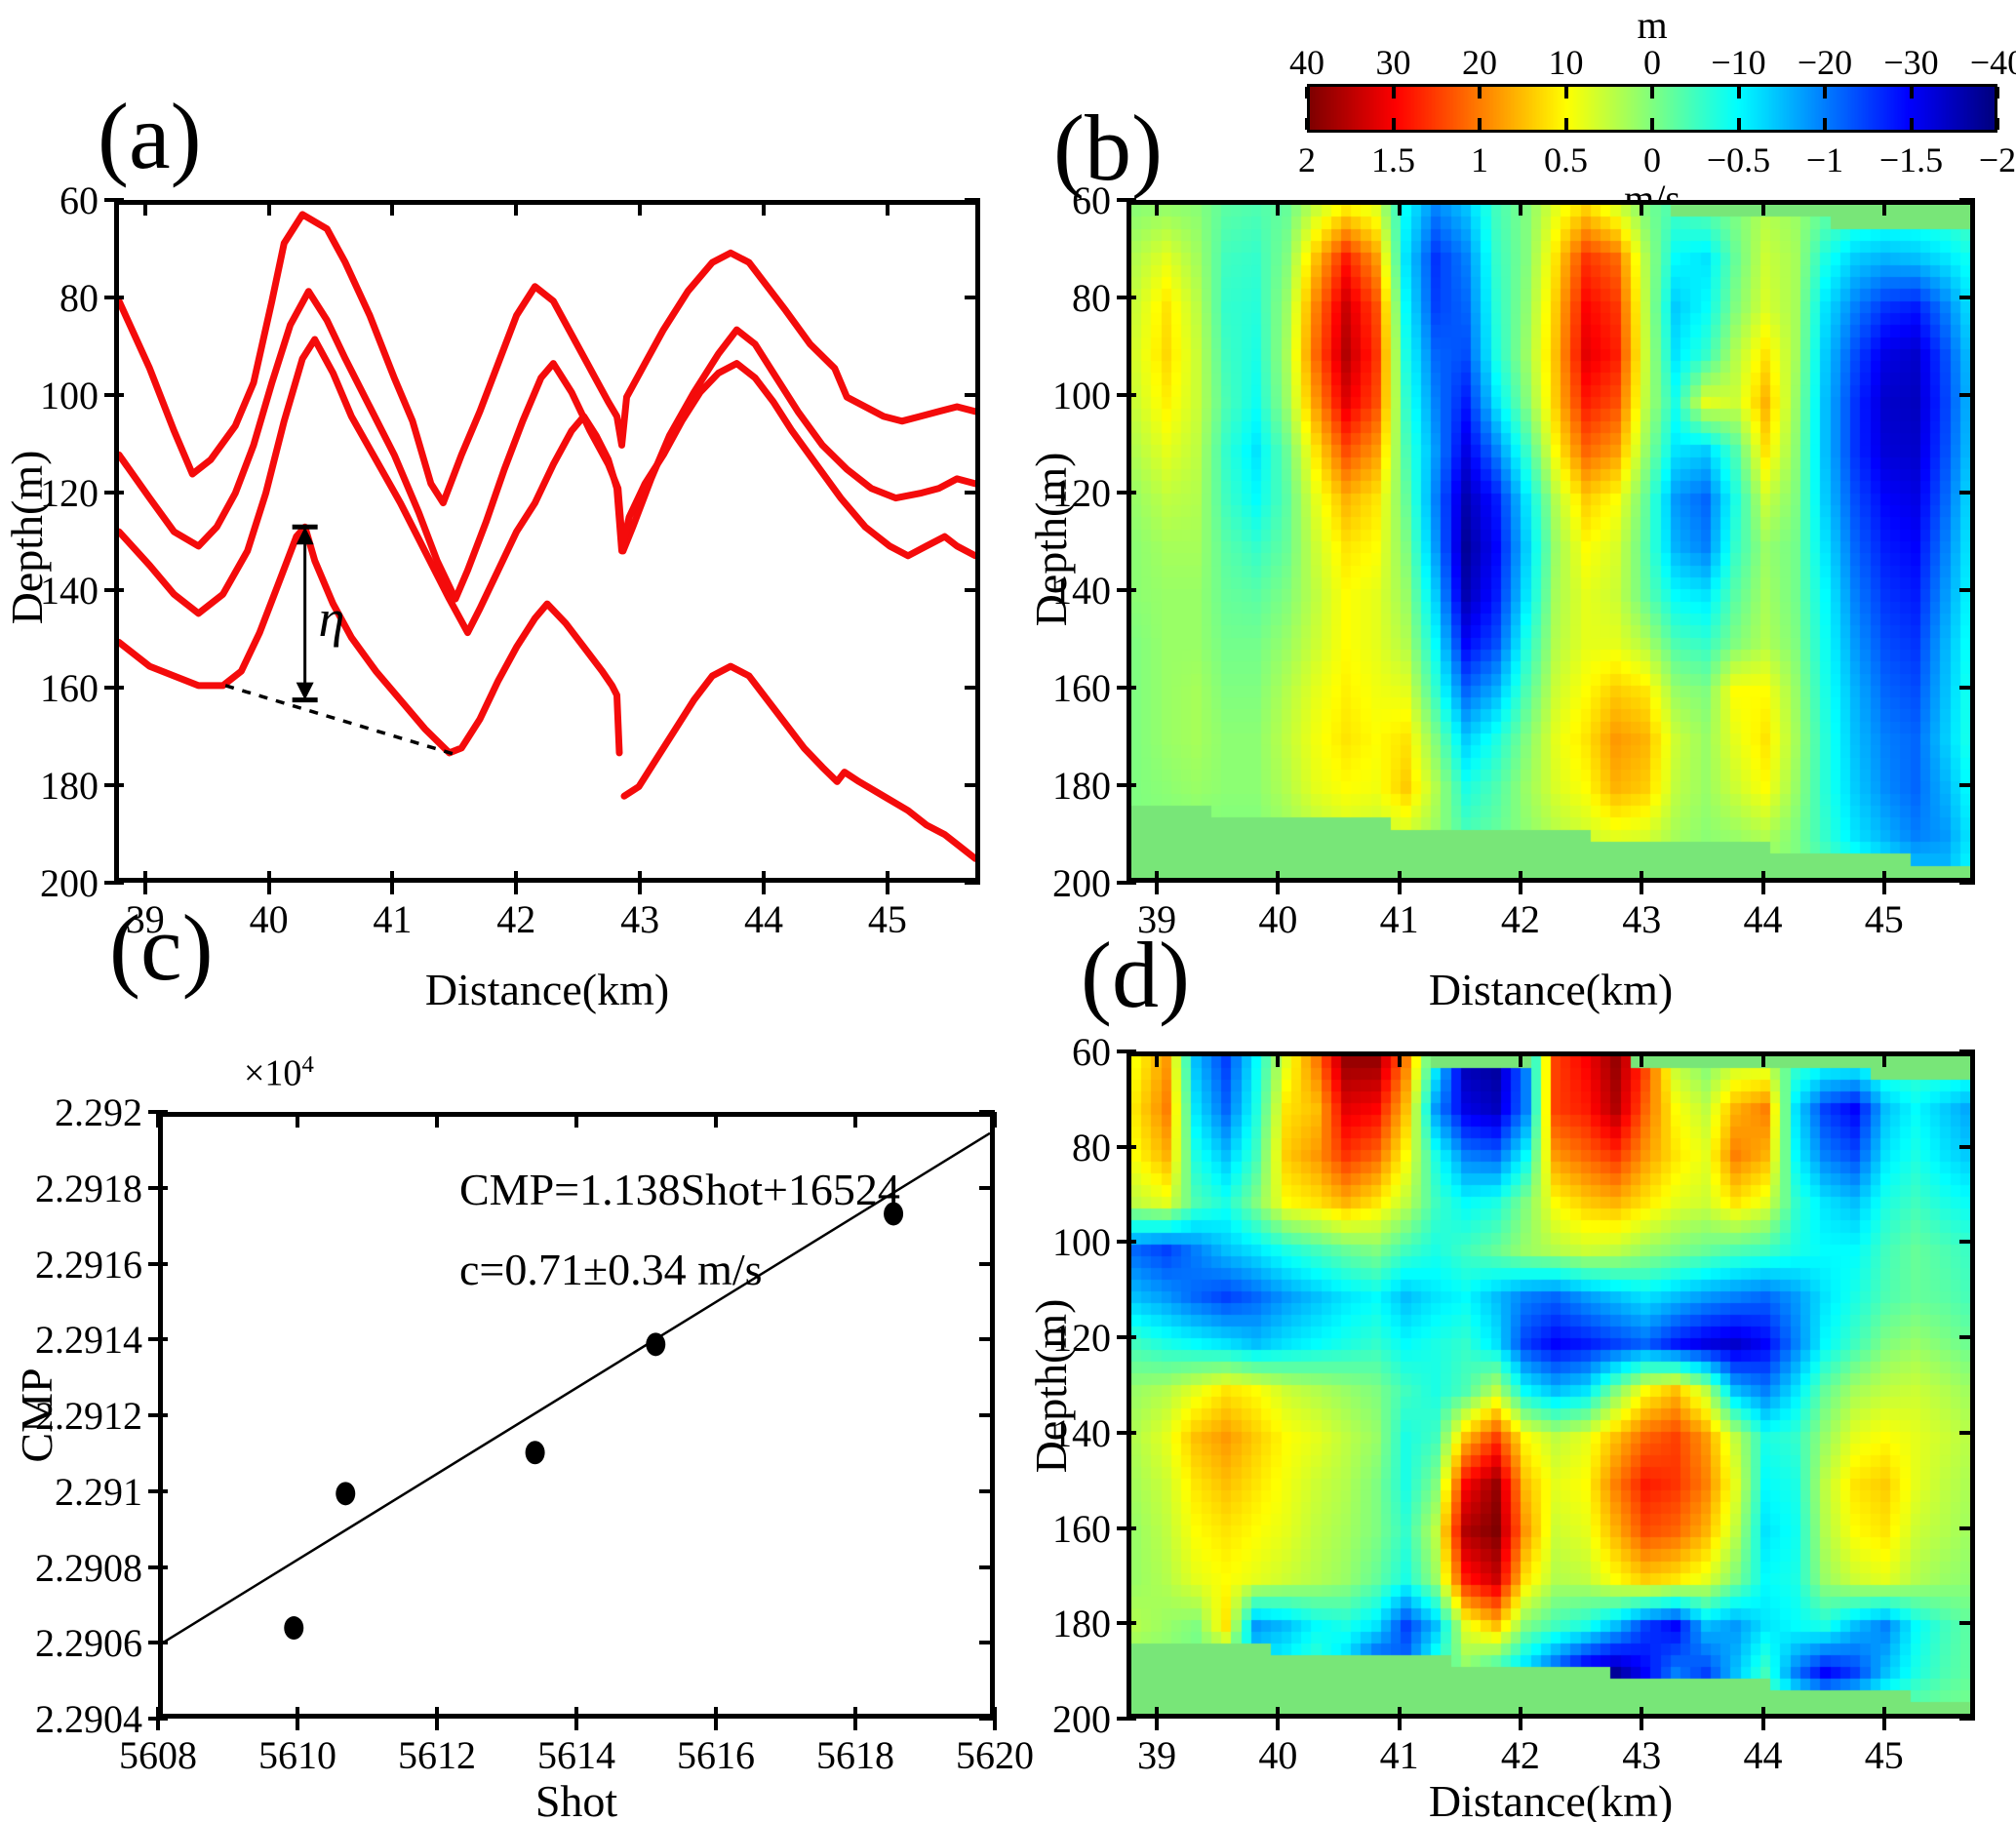 Image resolution: width=2016 pixels, height=1822 pixels. I want to click on x-tick-label: 5618, so click(855, 1755).